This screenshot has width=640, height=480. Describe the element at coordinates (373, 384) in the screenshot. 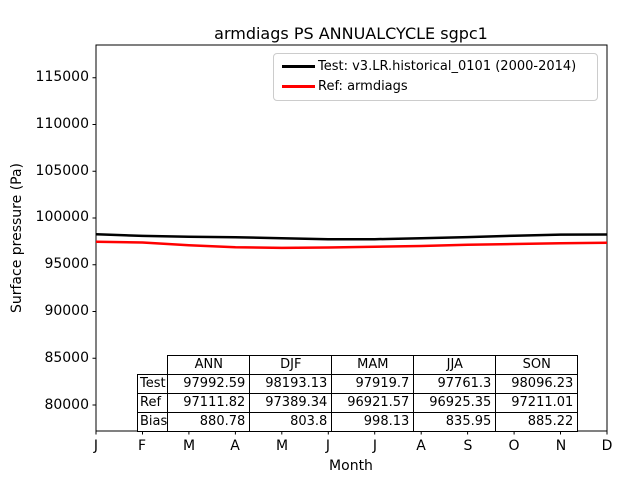

I see `table-value-cell: 97919.7` at that location.